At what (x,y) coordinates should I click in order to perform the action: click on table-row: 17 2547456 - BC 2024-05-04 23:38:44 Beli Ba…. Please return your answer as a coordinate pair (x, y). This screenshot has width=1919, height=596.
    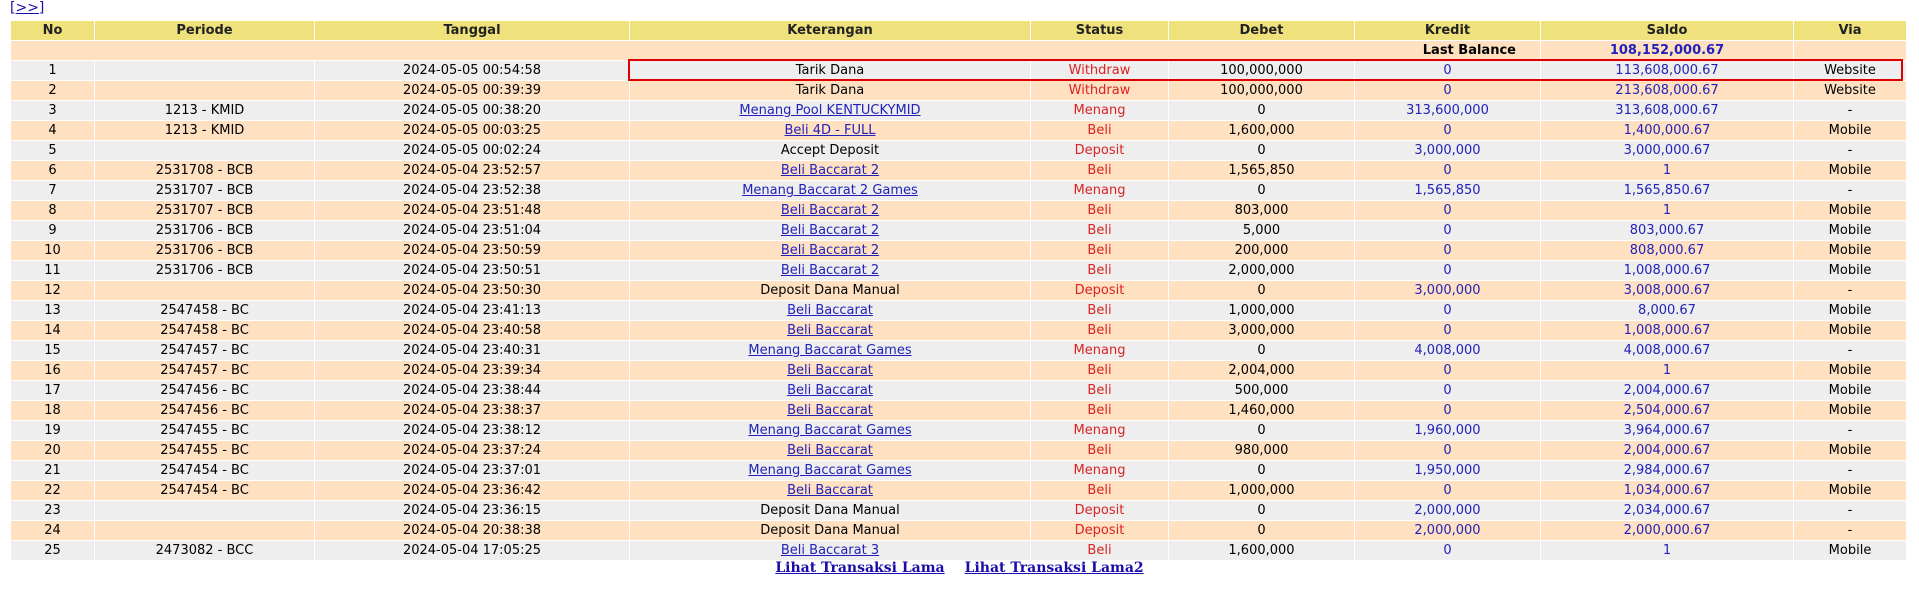
    Looking at the image, I should click on (958, 390).